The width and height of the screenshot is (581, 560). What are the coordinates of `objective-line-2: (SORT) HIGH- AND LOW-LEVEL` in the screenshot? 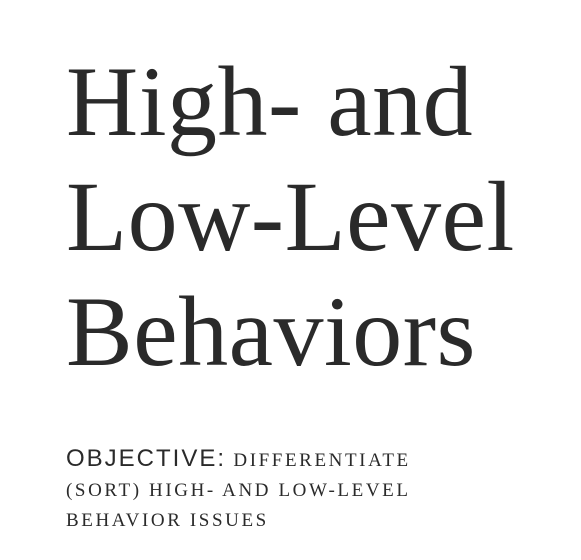 It's located at (238, 490).